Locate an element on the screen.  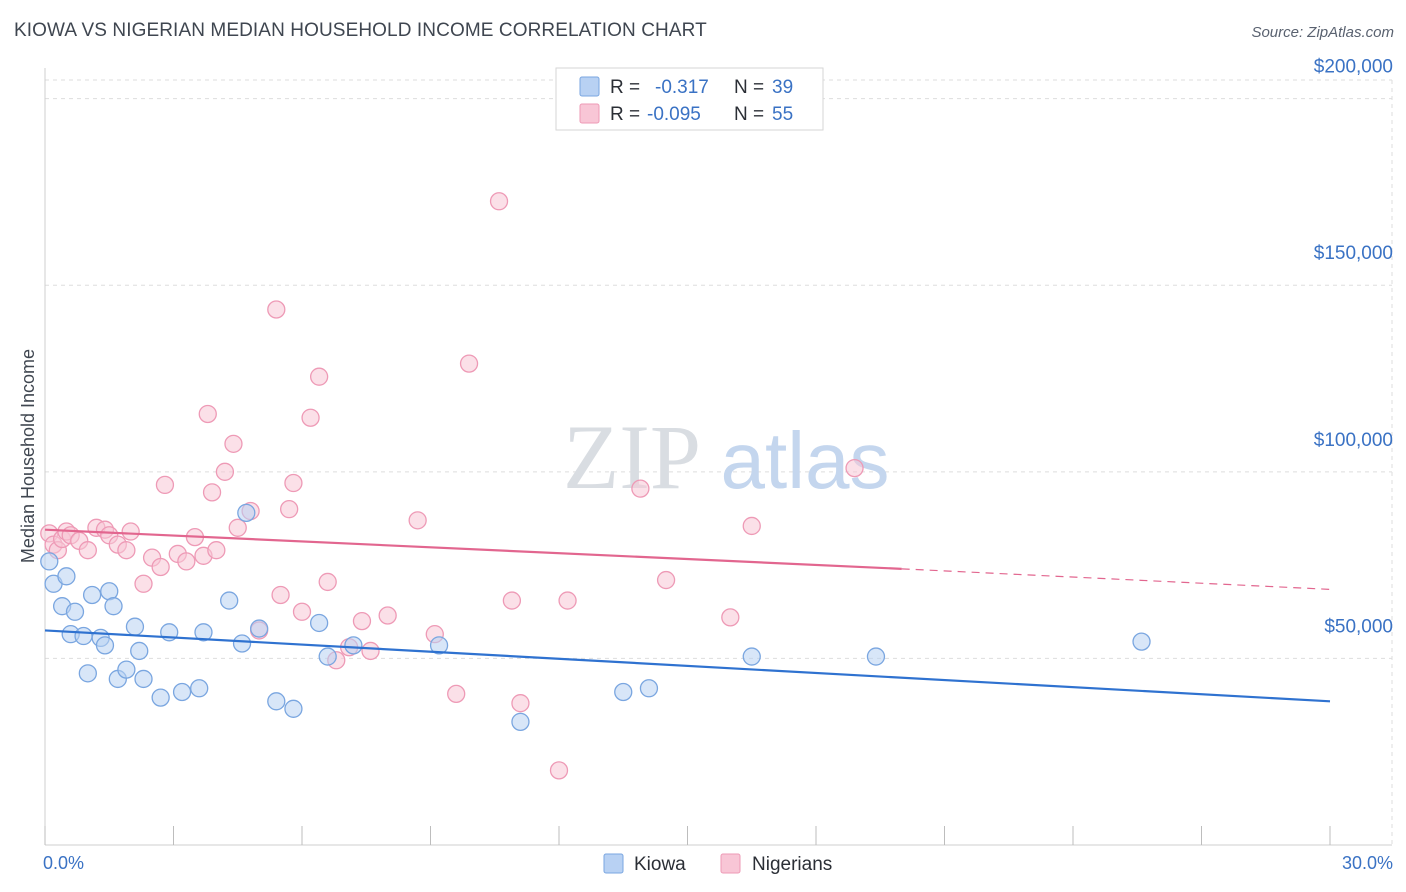
series-legend: Kiowa Nigerians is located at coordinates (717, 864).